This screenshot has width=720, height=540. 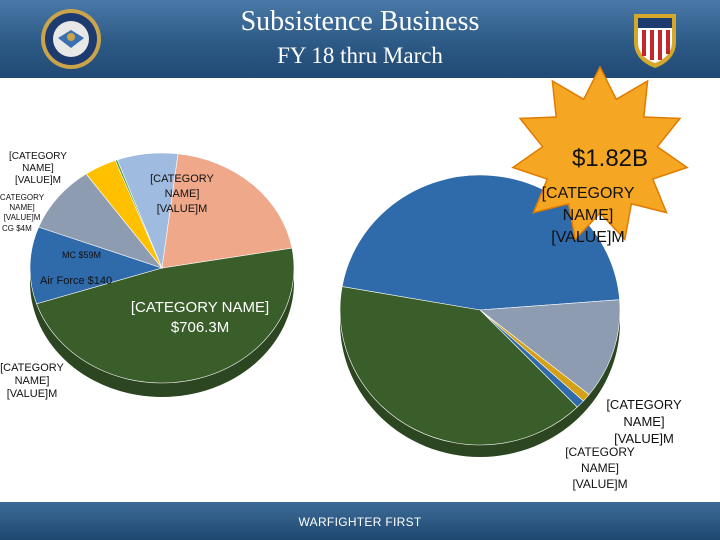 I want to click on pie-slice-troop-support, so click(x=227, y=211).